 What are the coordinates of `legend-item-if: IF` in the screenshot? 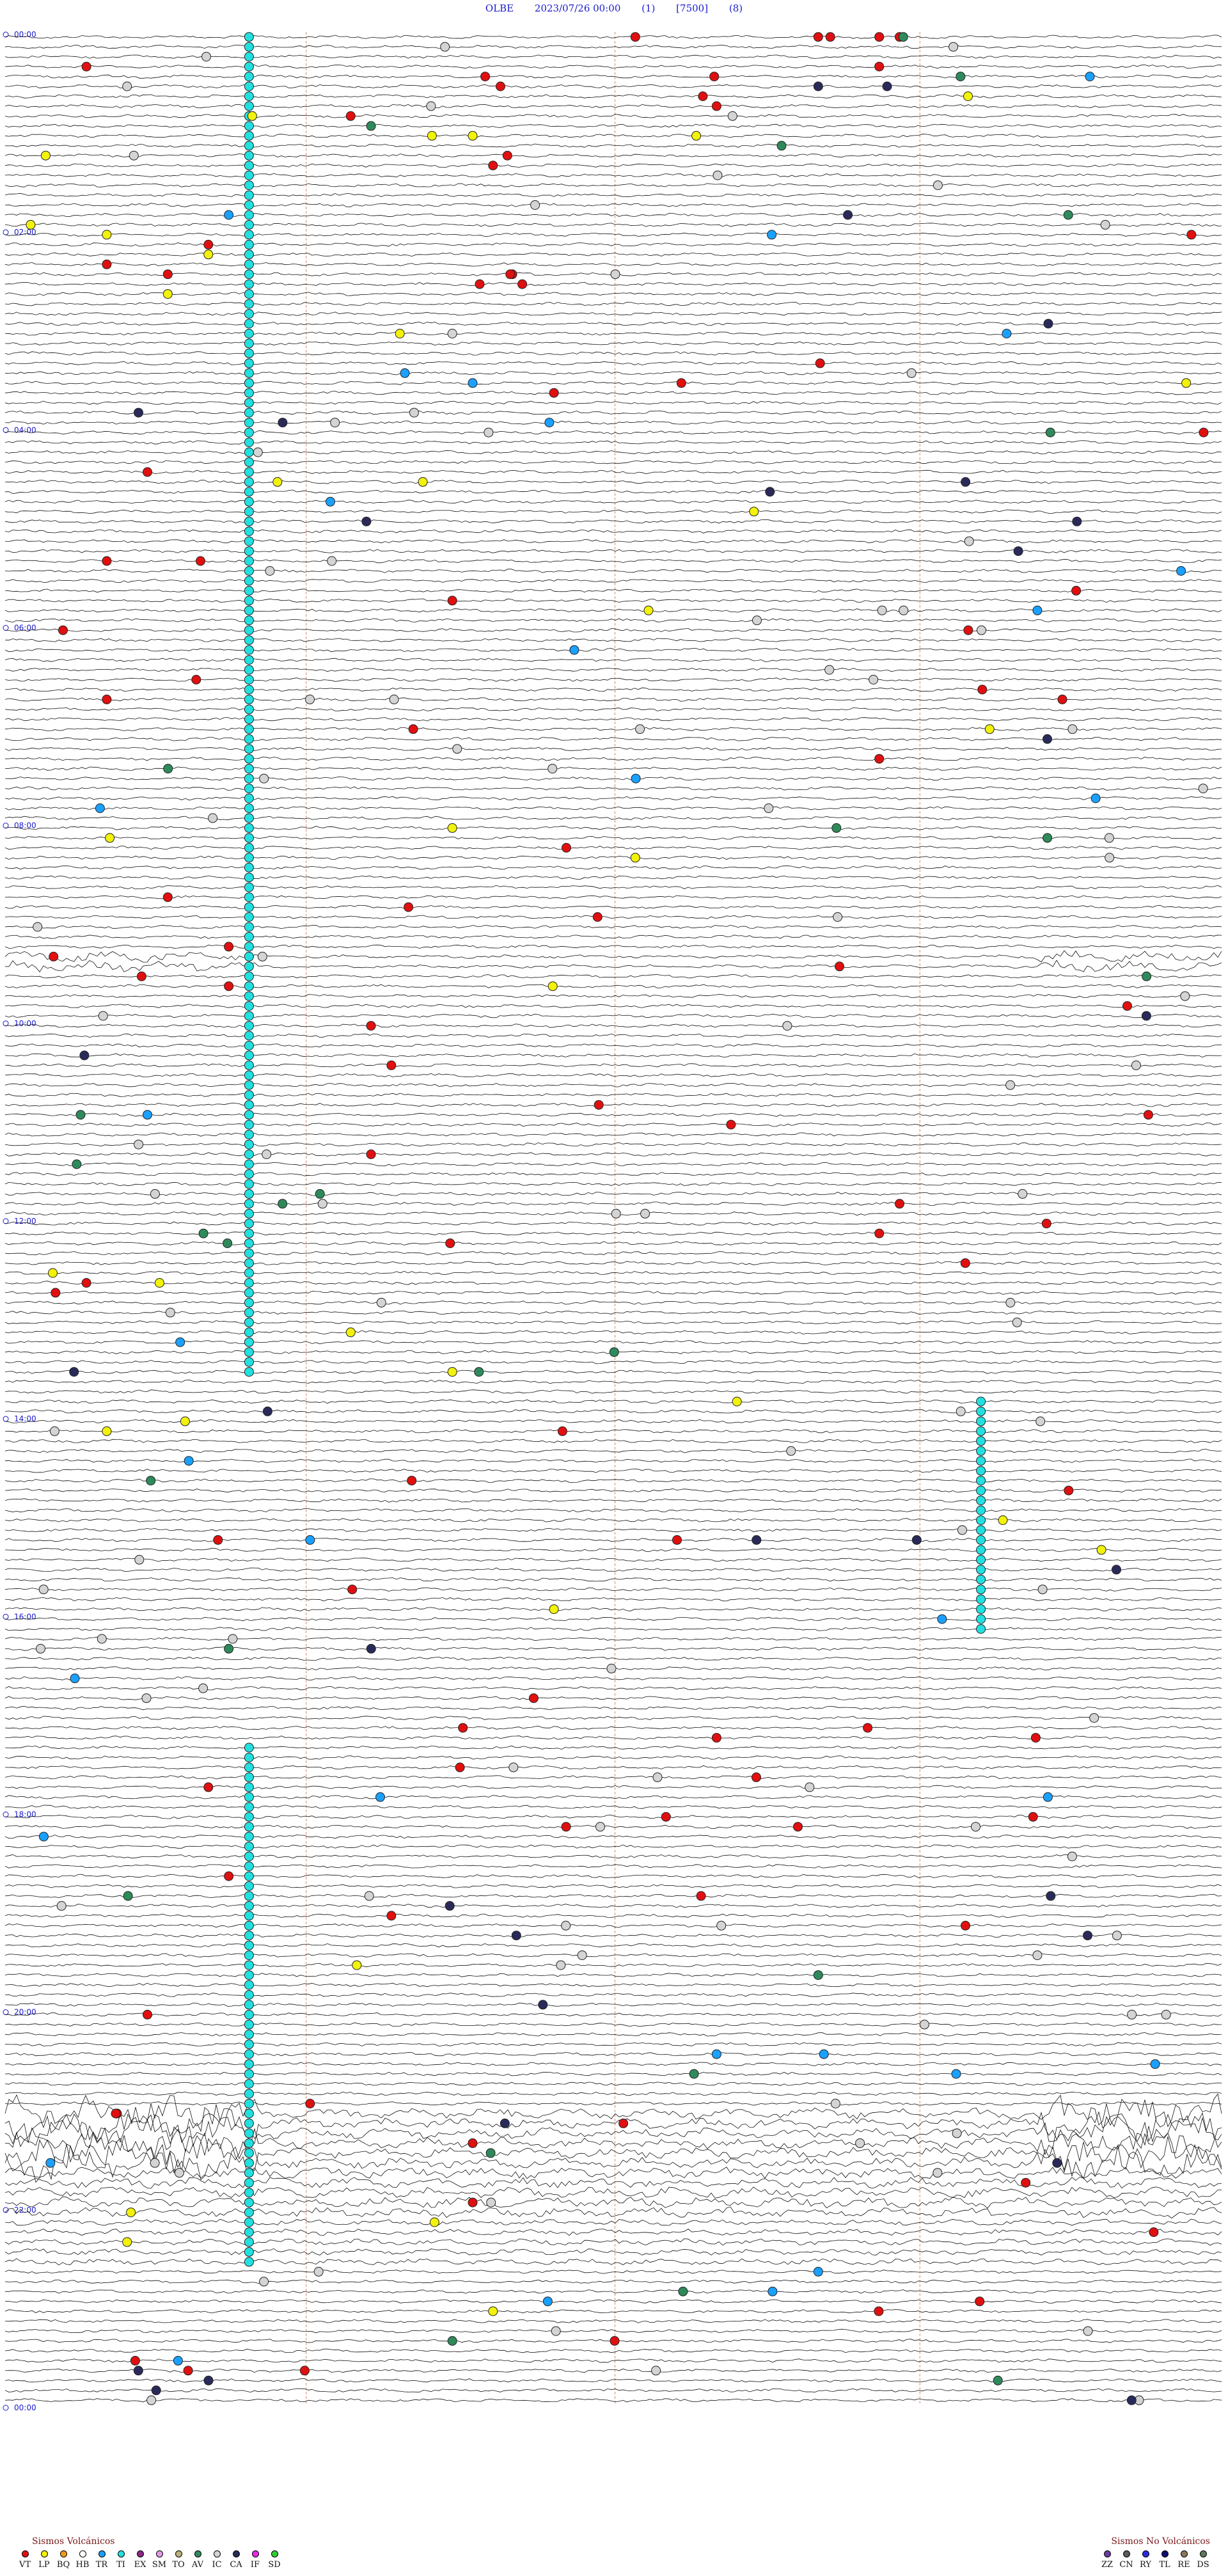 It's located at (255, 2560).